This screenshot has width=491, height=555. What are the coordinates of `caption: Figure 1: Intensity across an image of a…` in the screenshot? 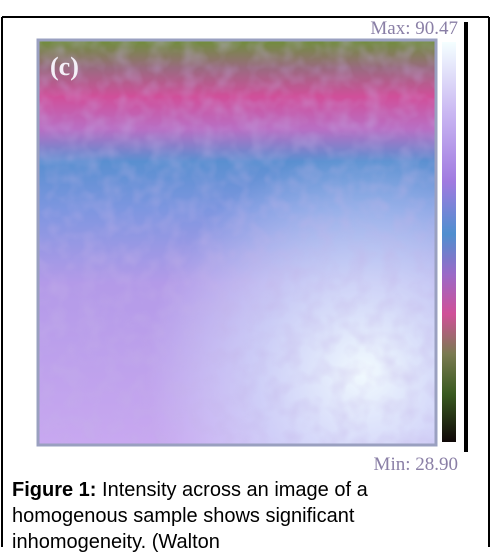 It's located at (239, 516).